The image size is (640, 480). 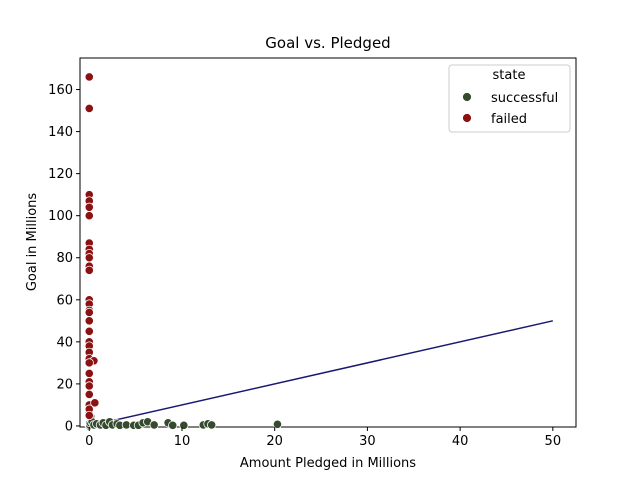 What do you see at coordinates (60, 174) in the screenshot?
I see `y-tick-label: 120` at bounding box center [60, 174].